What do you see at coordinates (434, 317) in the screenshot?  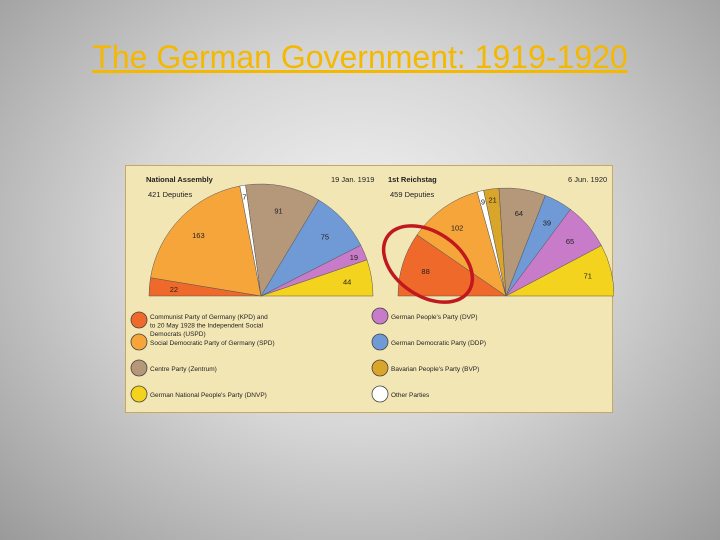 I see `legend-label: German People's Party (DVP)` at bounding box center [434, 317].